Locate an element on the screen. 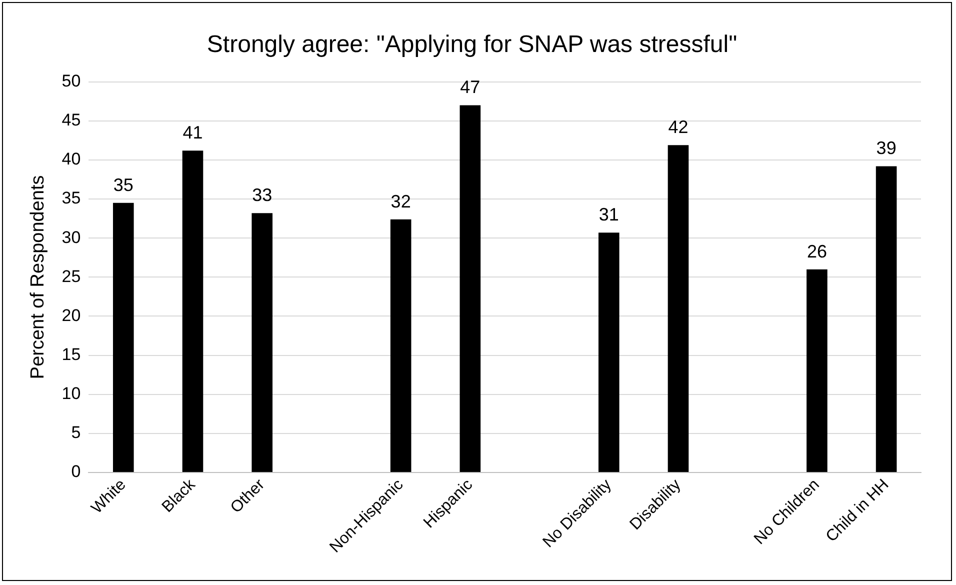 The image size is (956, 585). chart-title: Strongly agree: "Applying for SNAP was stressful" is located at coordinates (472, 44).